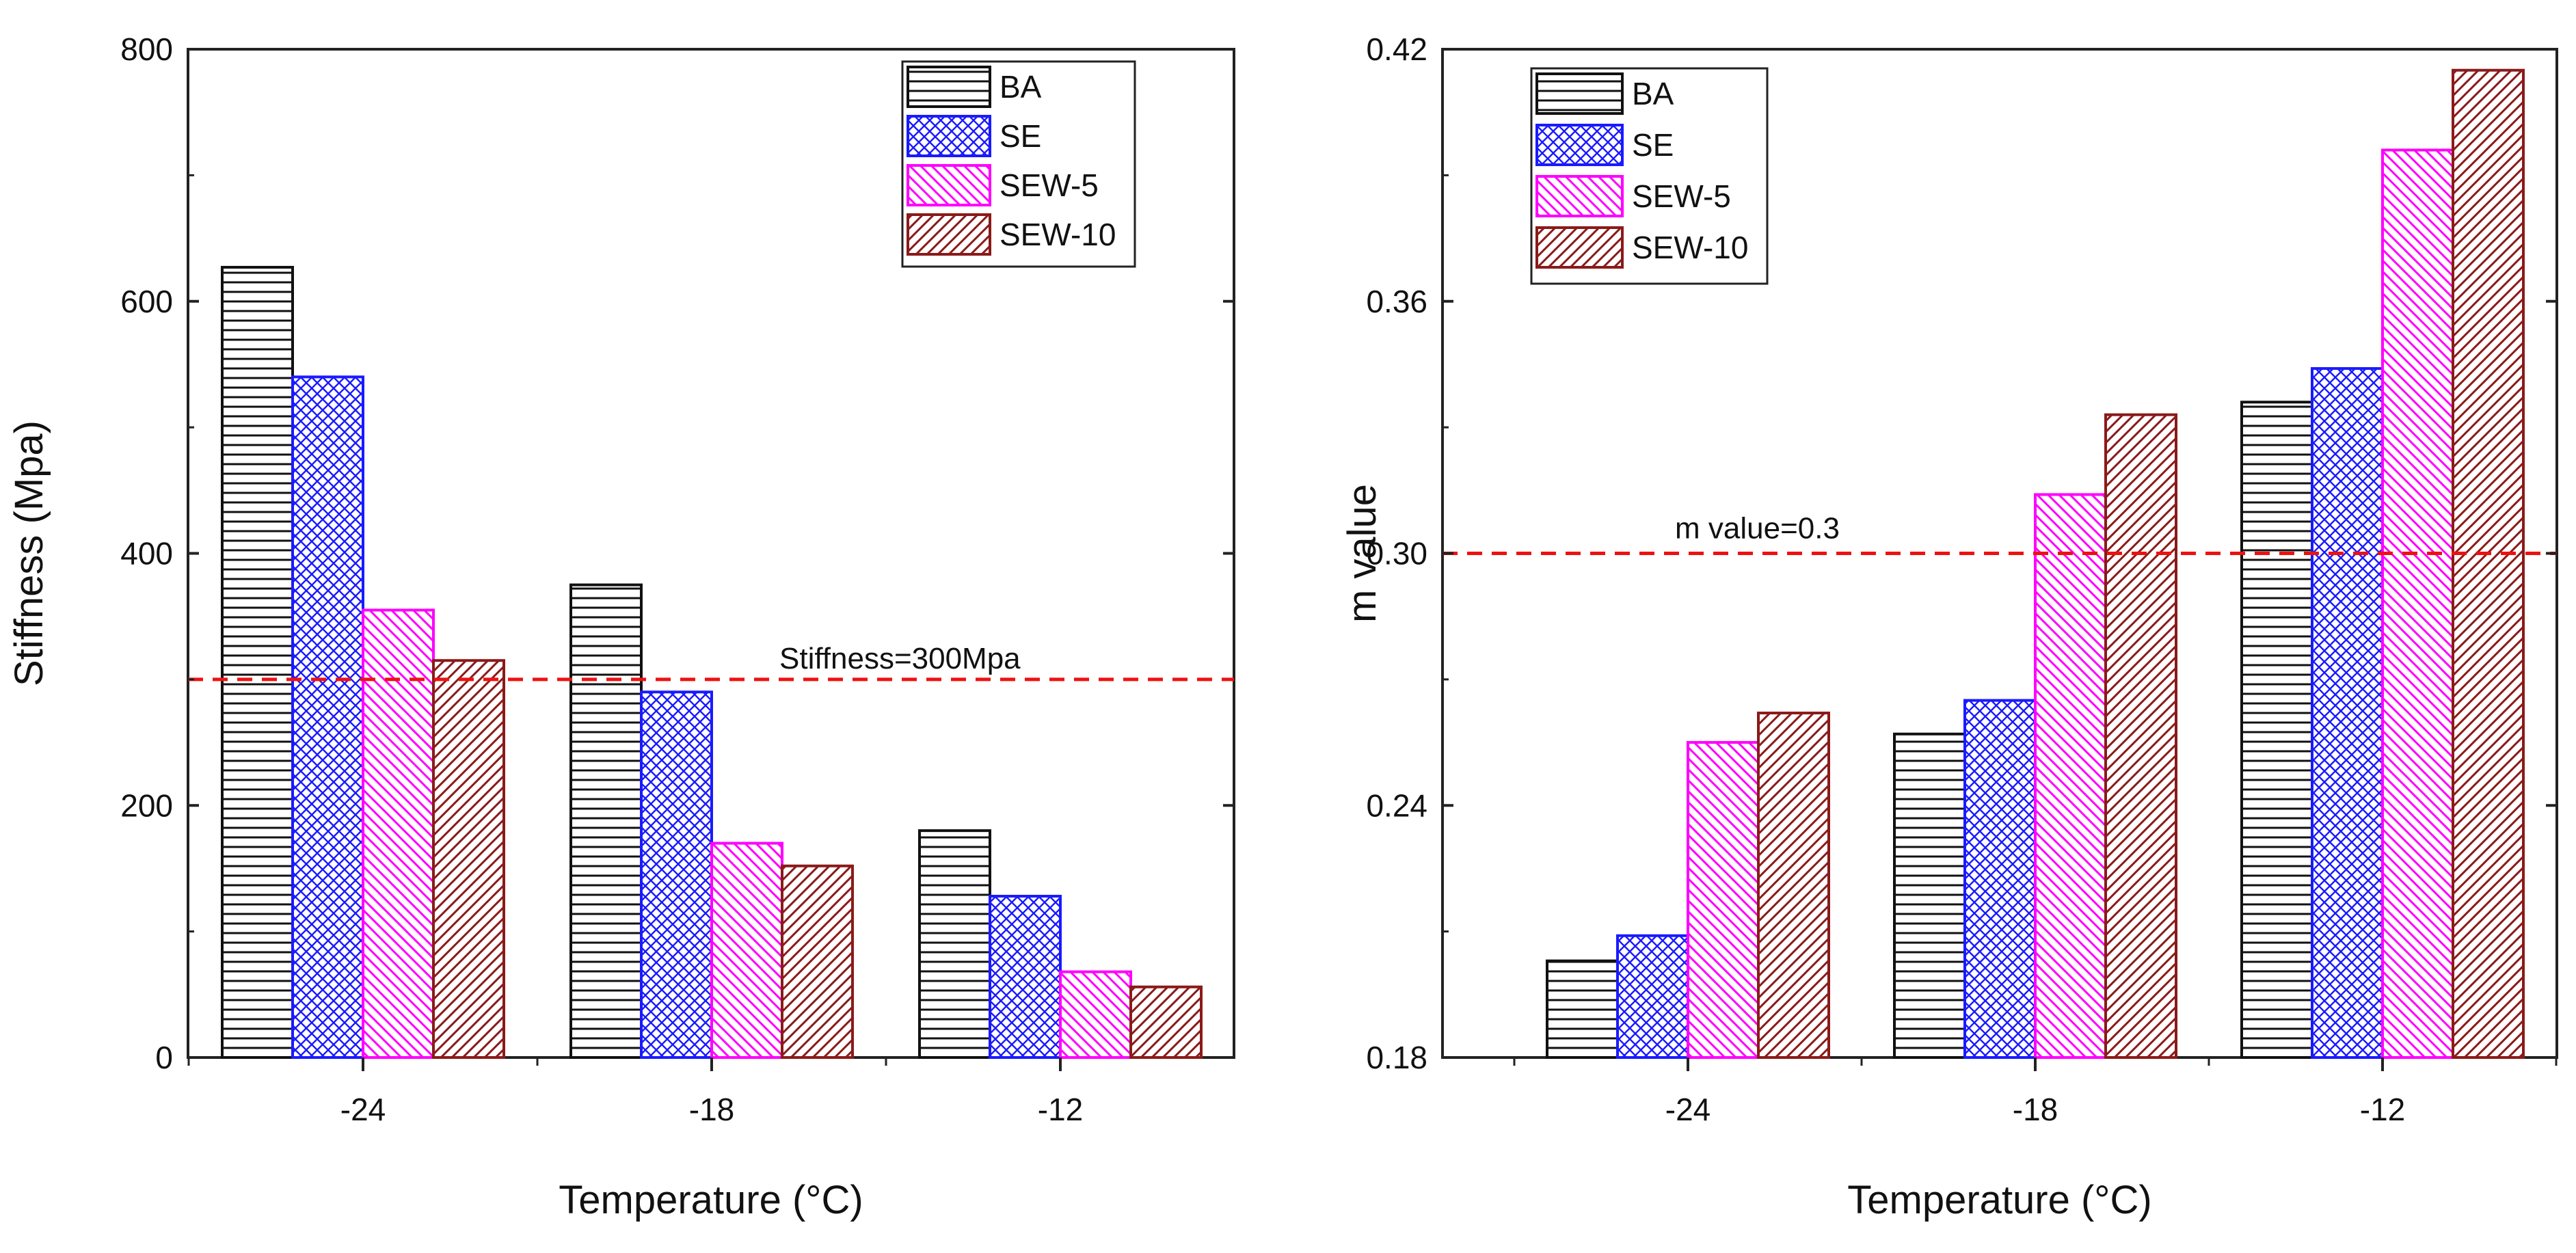  Describe the element at coordinates (146, 49) in the screenshot. I see `y-tick-label: 800` at that location.